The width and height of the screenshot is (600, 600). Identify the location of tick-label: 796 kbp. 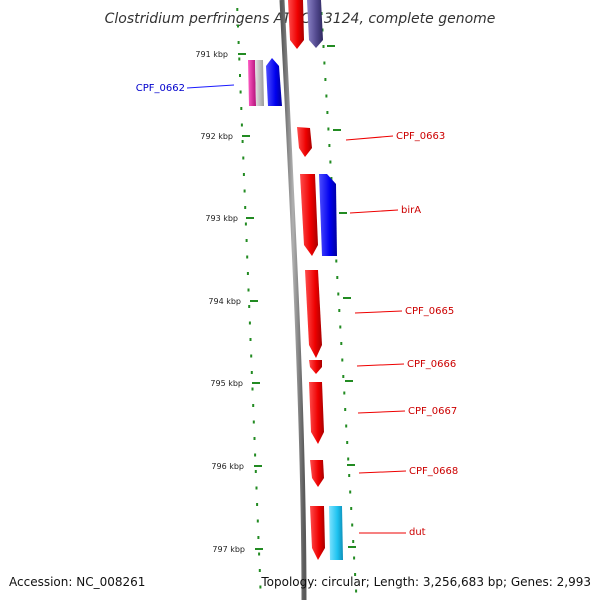
(227, 466).